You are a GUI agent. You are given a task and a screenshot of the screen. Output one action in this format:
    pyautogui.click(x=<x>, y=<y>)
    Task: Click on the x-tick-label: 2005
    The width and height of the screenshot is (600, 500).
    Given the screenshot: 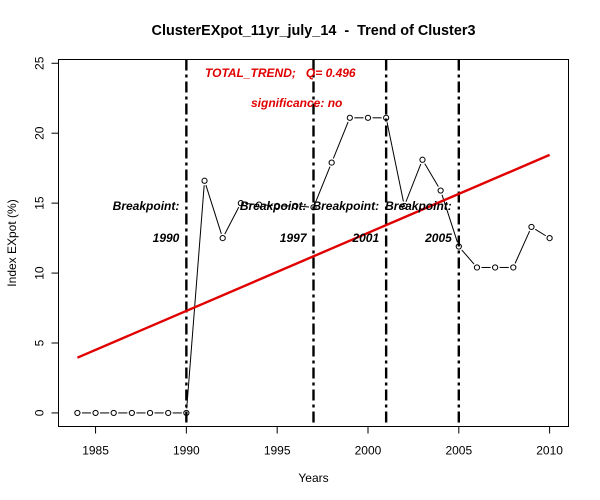 What is the action you would take?
    pyautogui.click(x=458, y=451)
    